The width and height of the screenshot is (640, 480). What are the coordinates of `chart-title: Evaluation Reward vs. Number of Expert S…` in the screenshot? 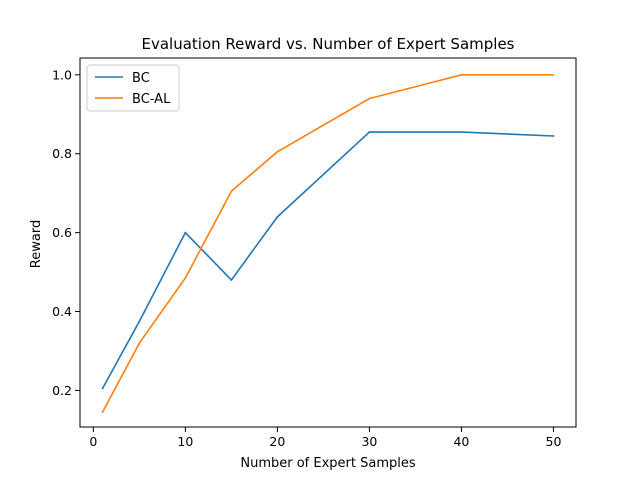 It's located at (327, 44).